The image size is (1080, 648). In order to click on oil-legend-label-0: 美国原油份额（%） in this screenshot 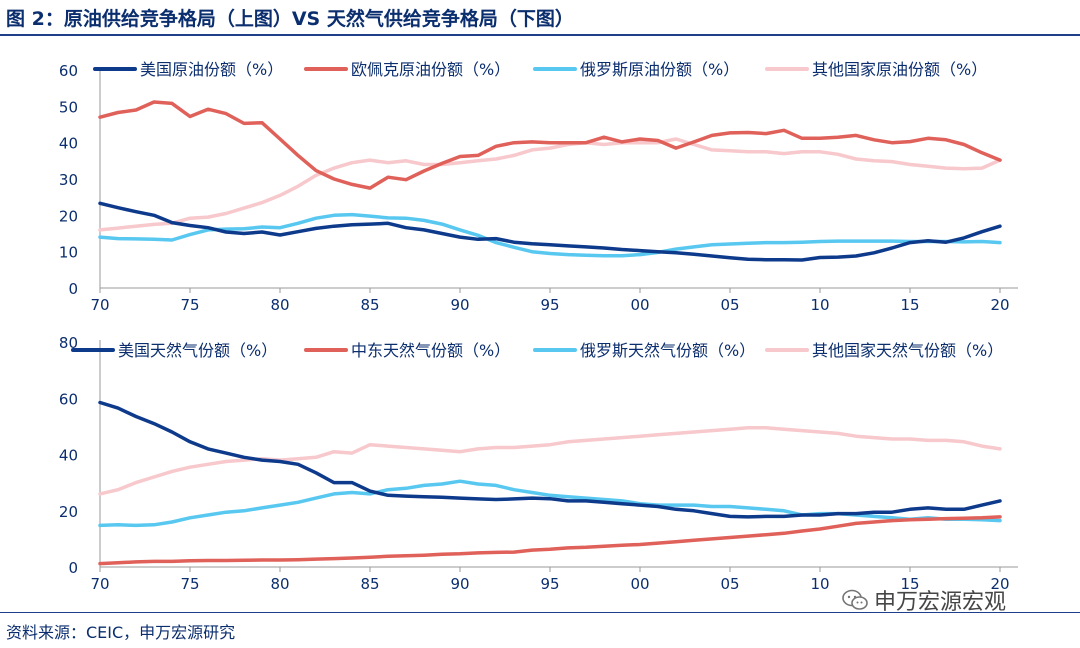, I will do `click(211, 69)`.